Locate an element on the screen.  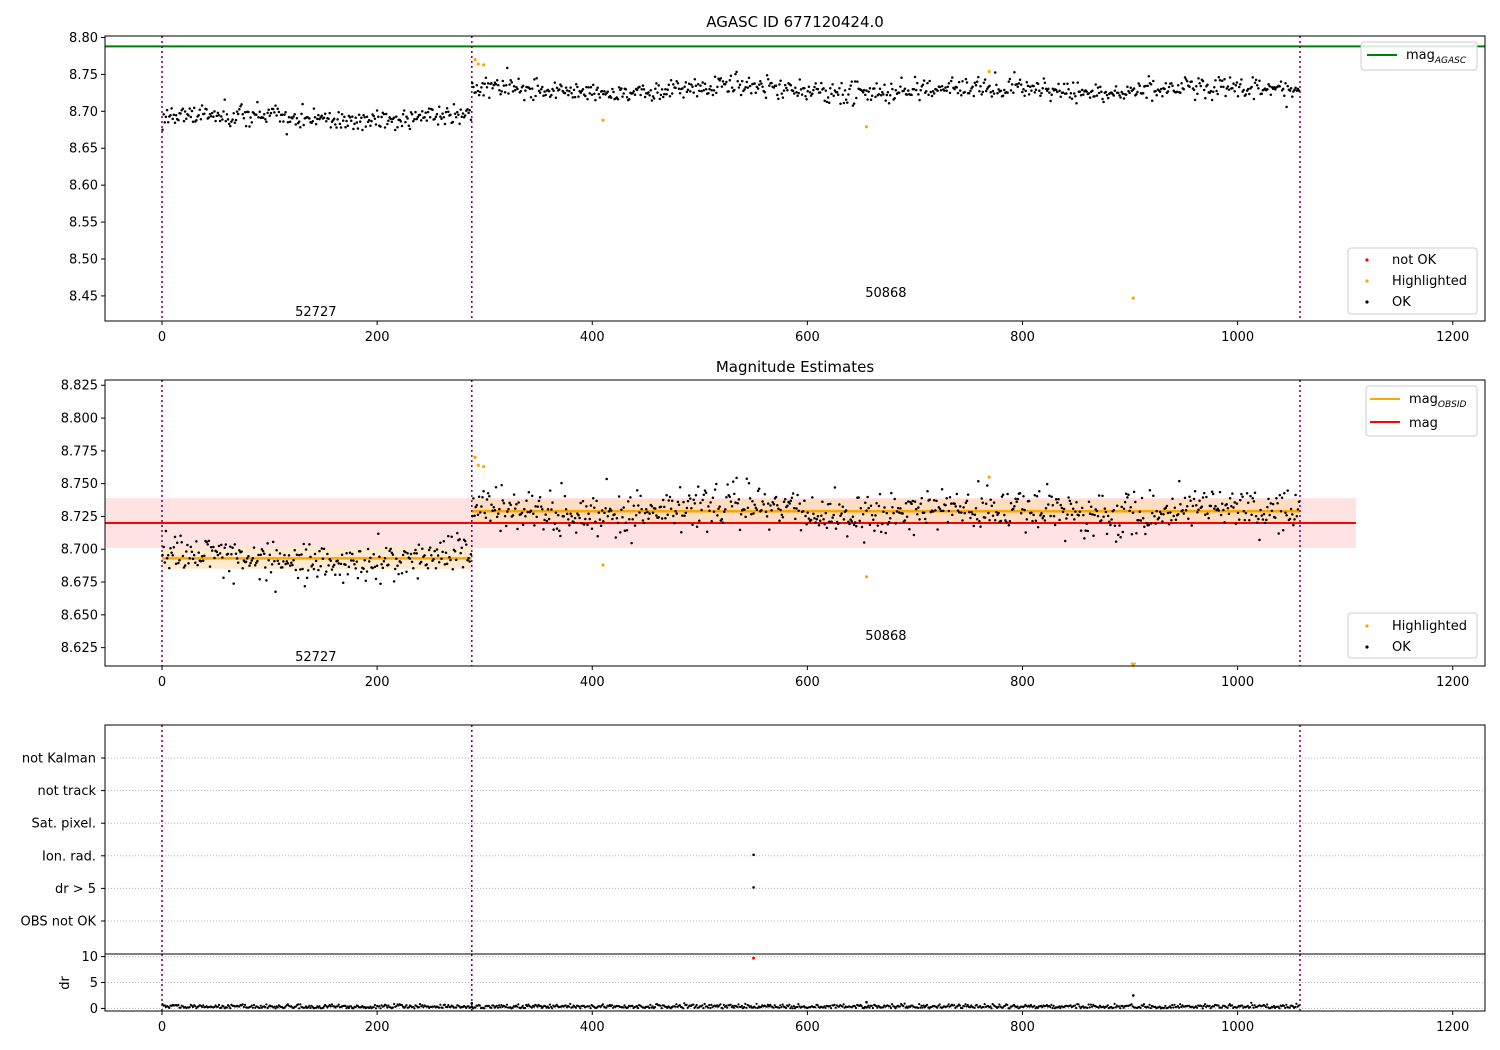
highlighted-point is located at coordinates (1133, 298).